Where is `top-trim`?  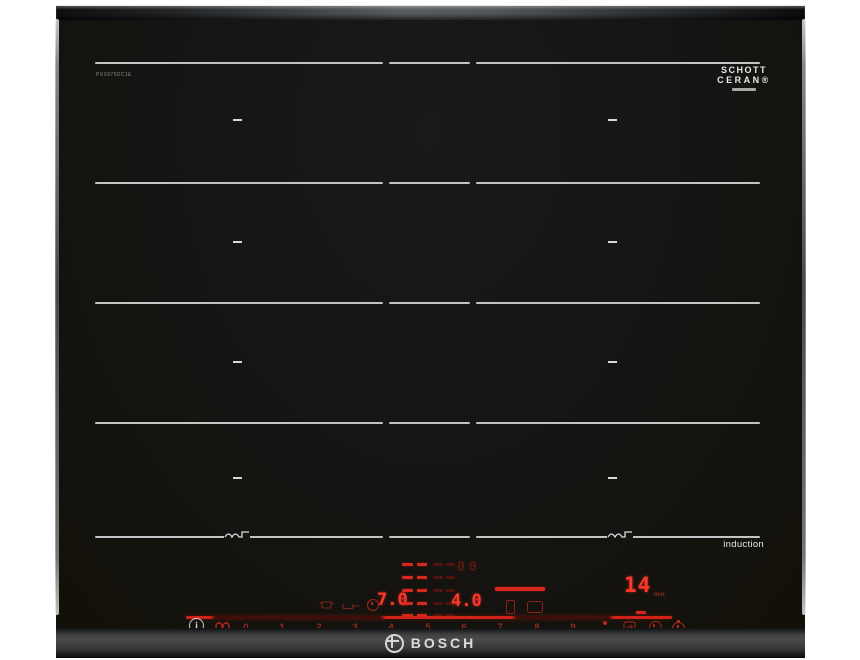 top-trim is located at coordinates (430, 13).